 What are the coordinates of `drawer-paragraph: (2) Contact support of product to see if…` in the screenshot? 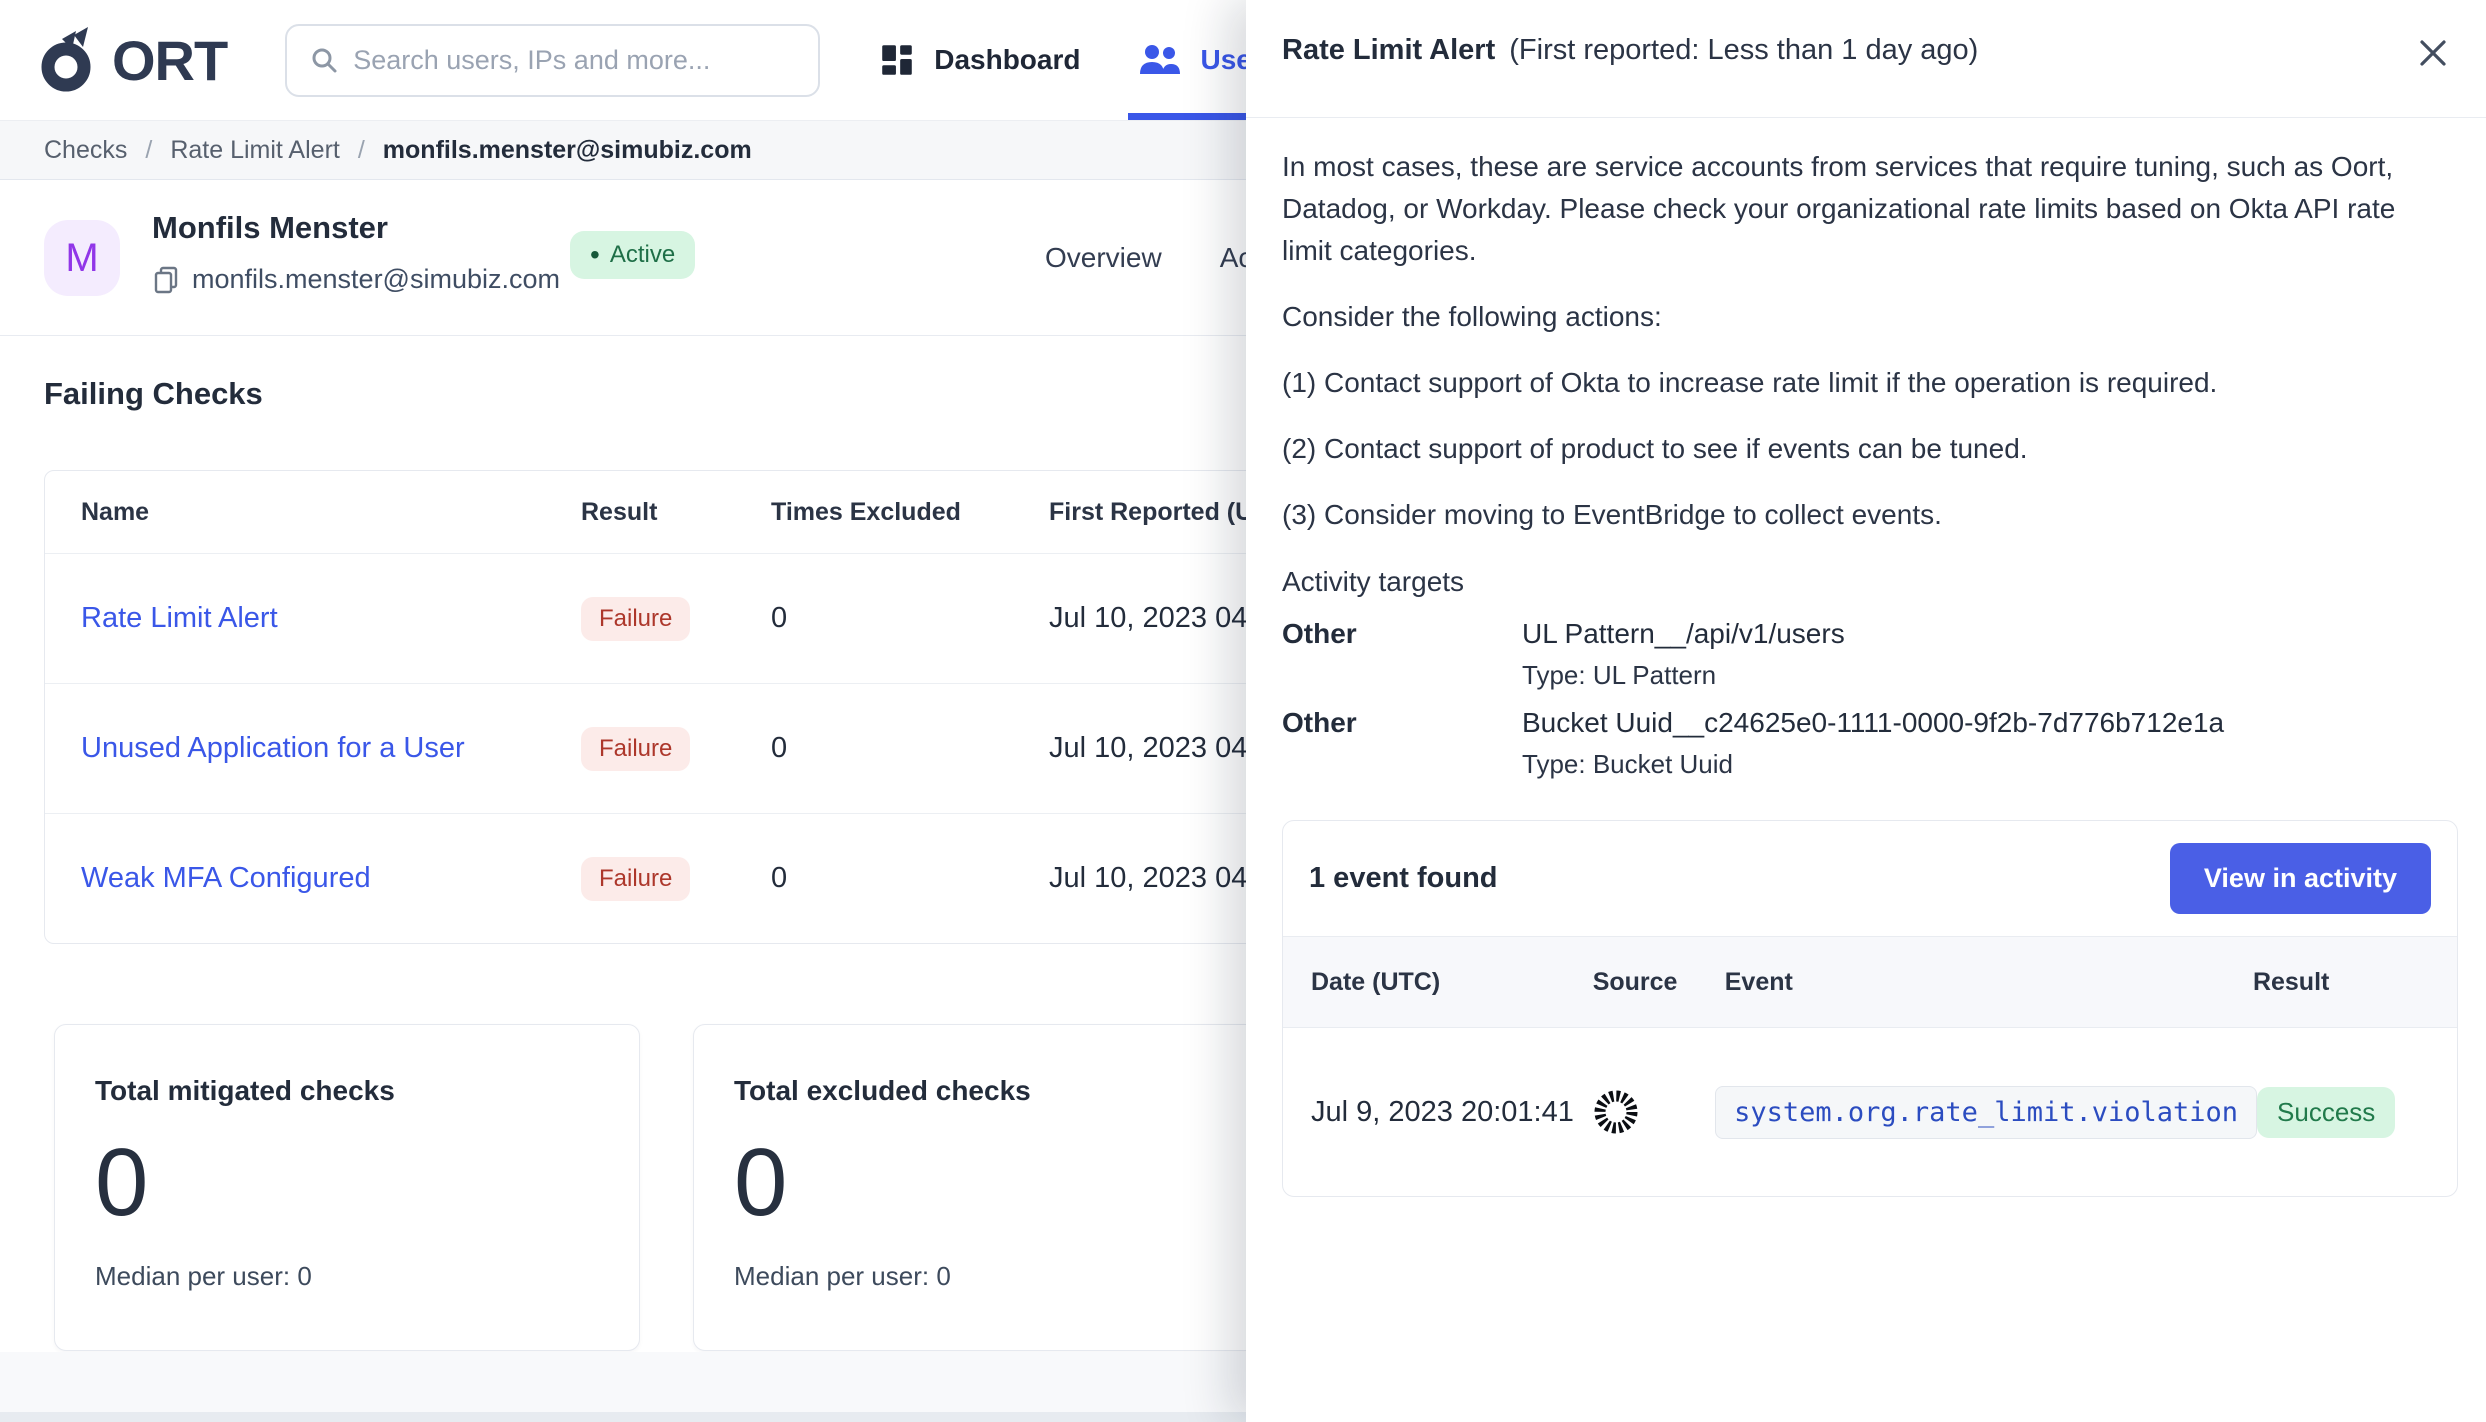 It's located at (1655, 448).